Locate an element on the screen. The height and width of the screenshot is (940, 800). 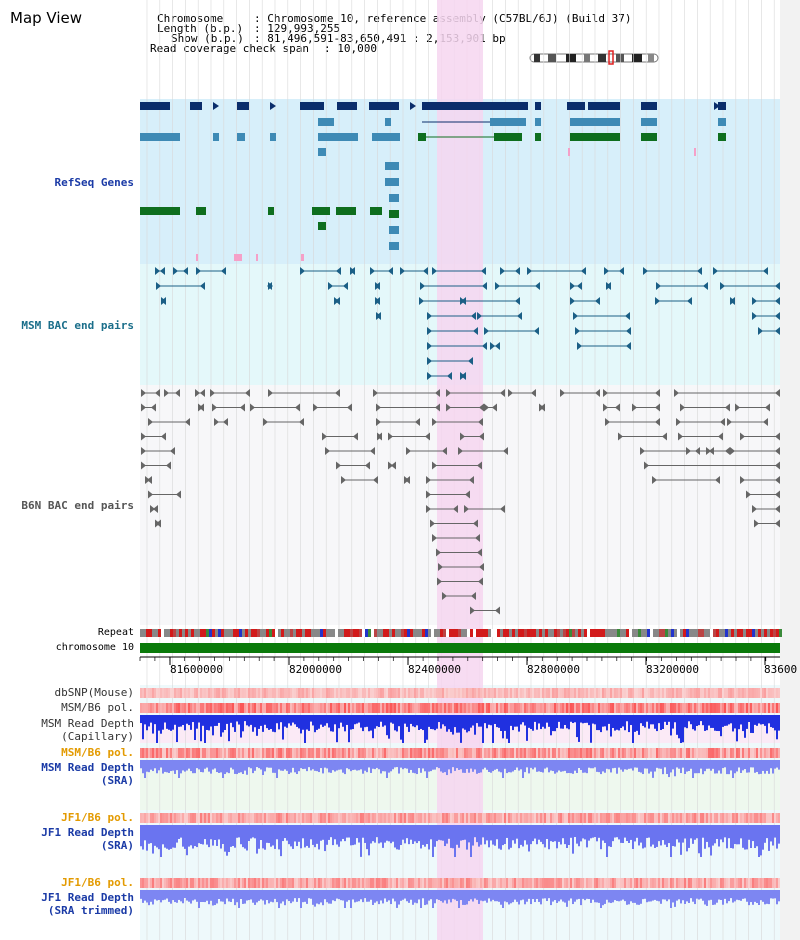
label-jf1-trim-depth: JF1 Read Depth is located at coordinates (87, 897).